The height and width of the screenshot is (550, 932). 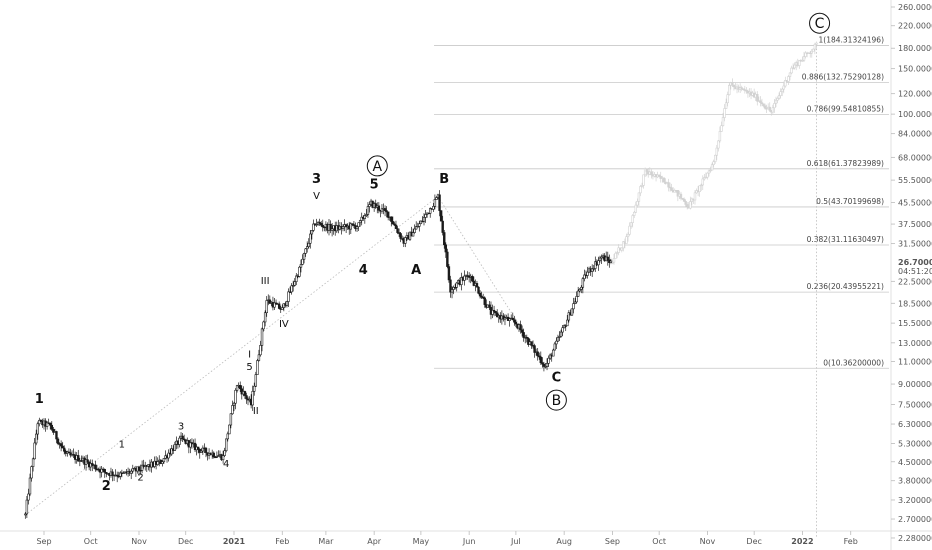 I want to click on wave-label-11: 3, so click(x=316, y=179).